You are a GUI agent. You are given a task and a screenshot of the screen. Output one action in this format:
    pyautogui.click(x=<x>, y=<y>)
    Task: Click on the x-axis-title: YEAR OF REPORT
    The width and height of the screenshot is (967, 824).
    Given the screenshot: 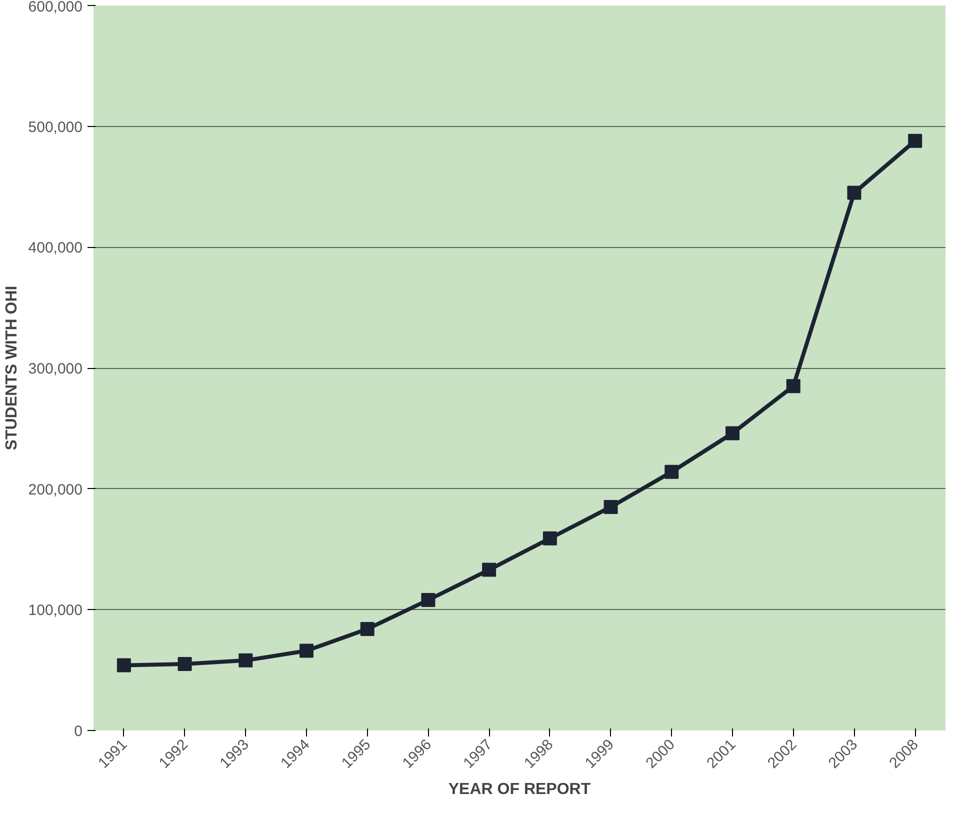 What is the action you would take?
    pyautogui.click(x=519, y=789)
    